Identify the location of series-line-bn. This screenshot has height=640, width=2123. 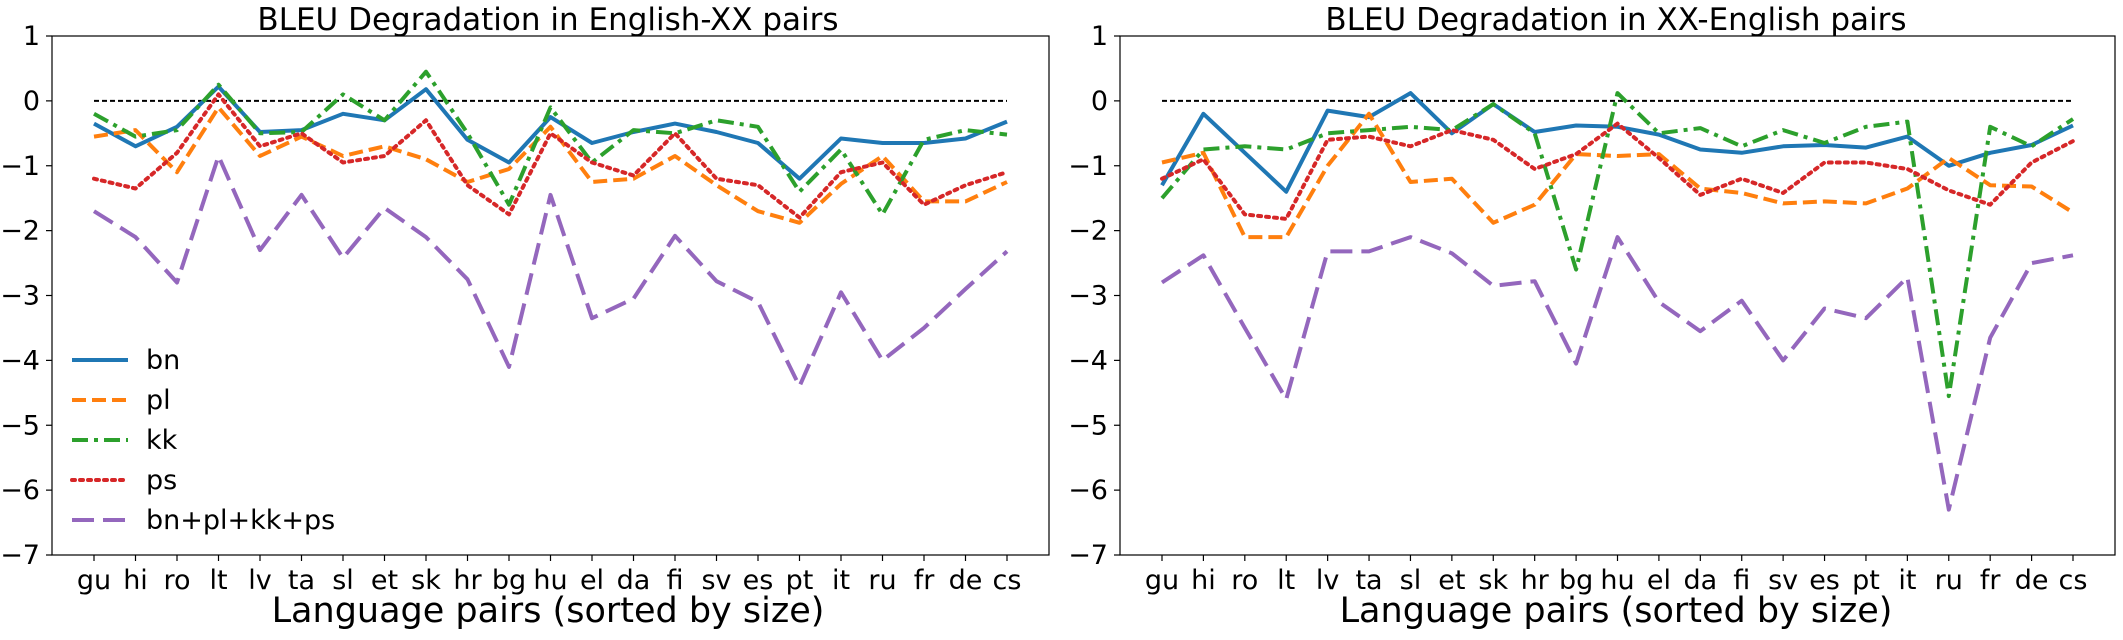
(1617, 142).